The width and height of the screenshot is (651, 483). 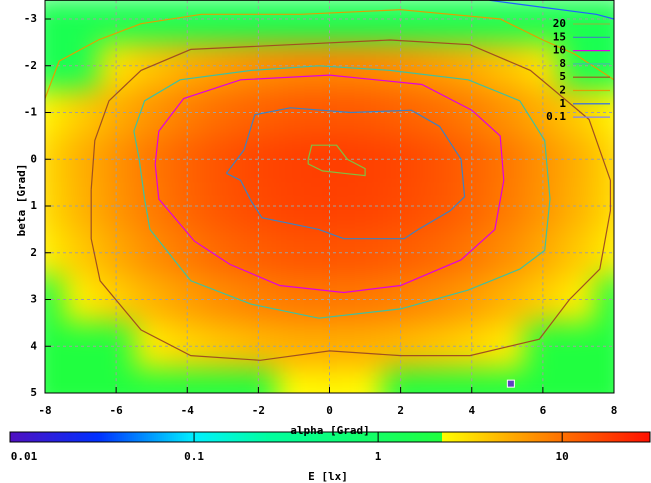 What do you see at coordinates (33, 252) in the screenshot?
I see `y-tick-label: 2` at bounding box center [33, 252].